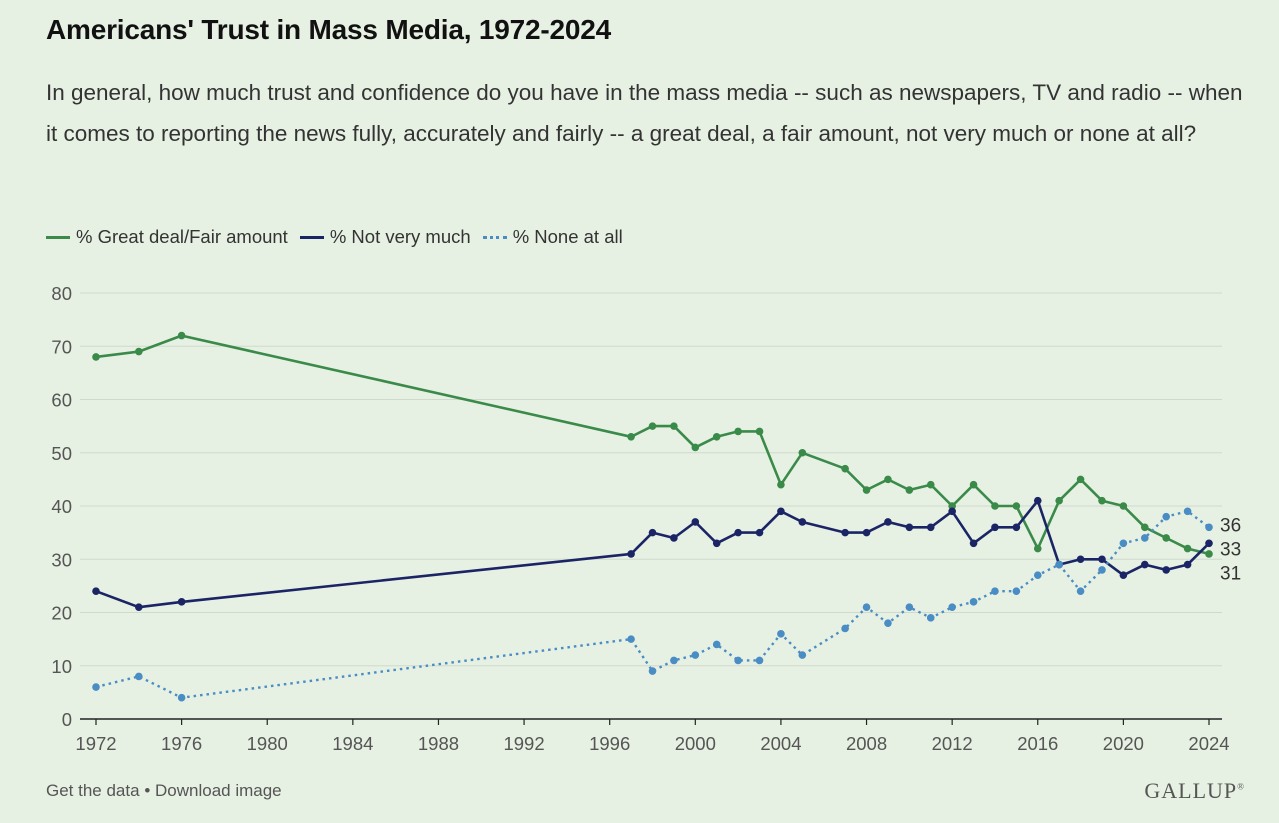 The height and width of the screenshot is (823, 1279). I want to click on x-tick-label: 2008, so click(866, 743).